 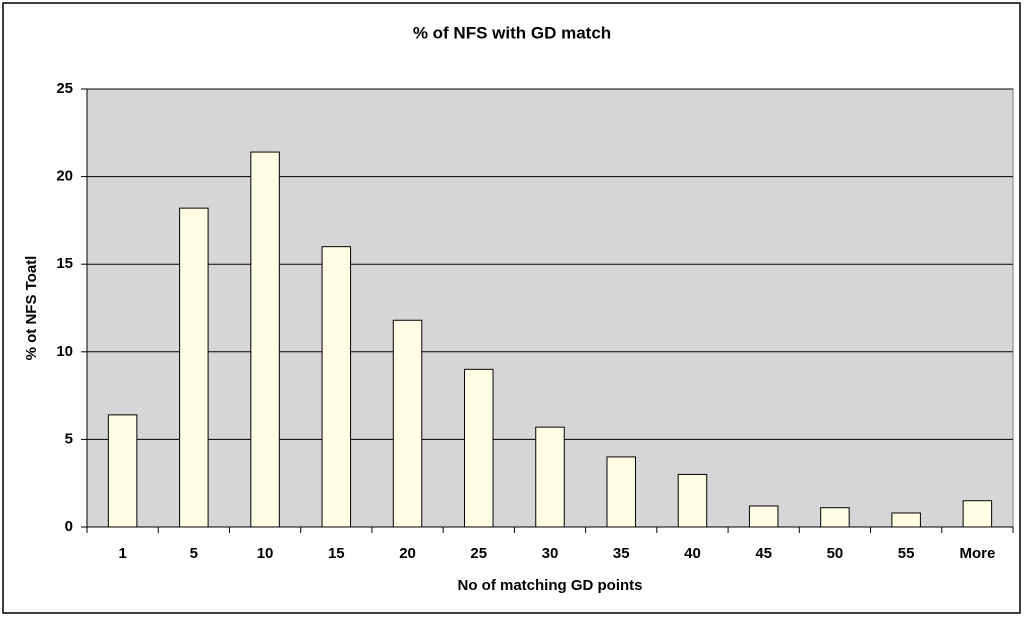 What do you see at coordinates (621, 553) in the screenshot?
I see `x-tick-label: 35` at bounding box center [621, 553].